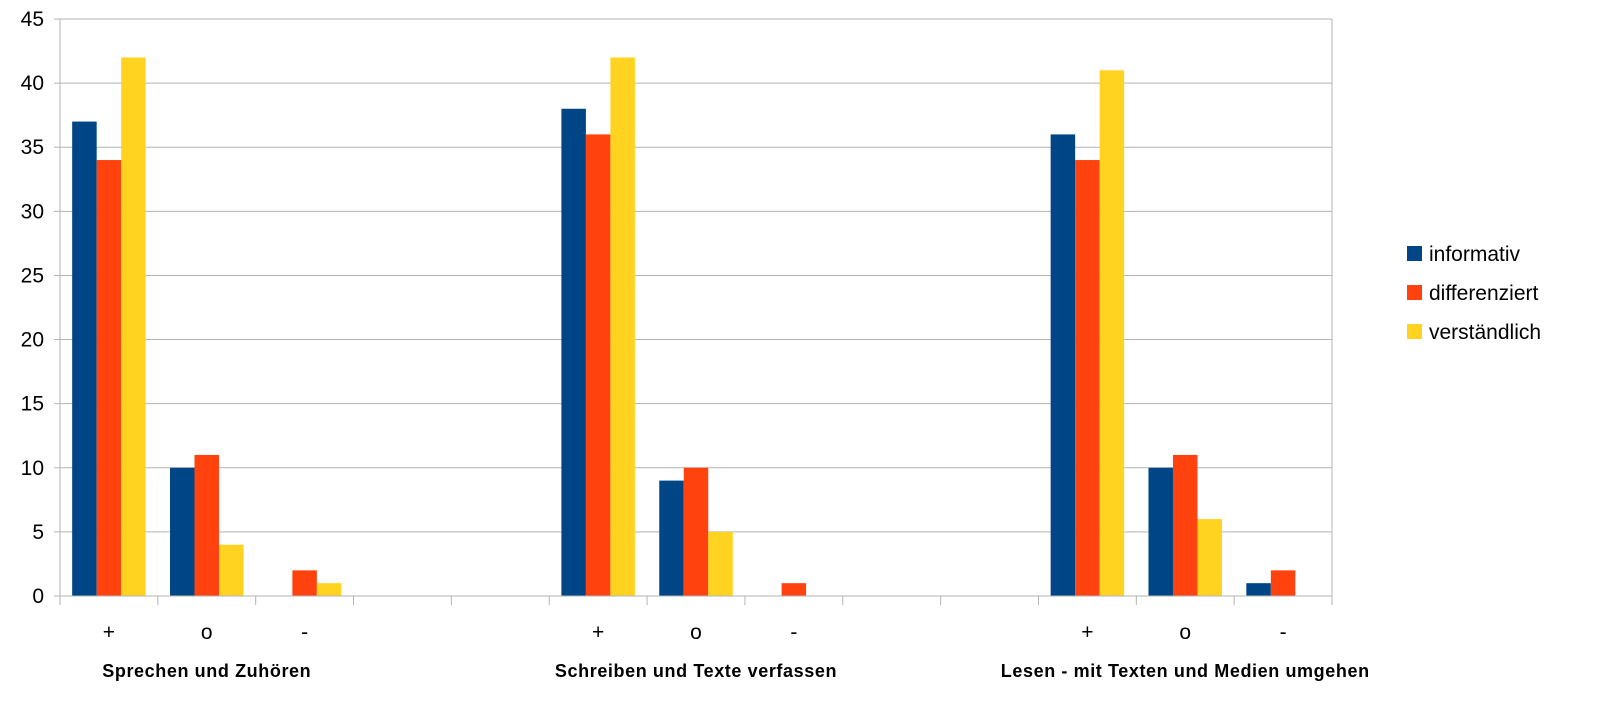  Describe the element at coordinates (1414, 331) in the screenshot. I see `legend-swatch-verständlich` at that location.